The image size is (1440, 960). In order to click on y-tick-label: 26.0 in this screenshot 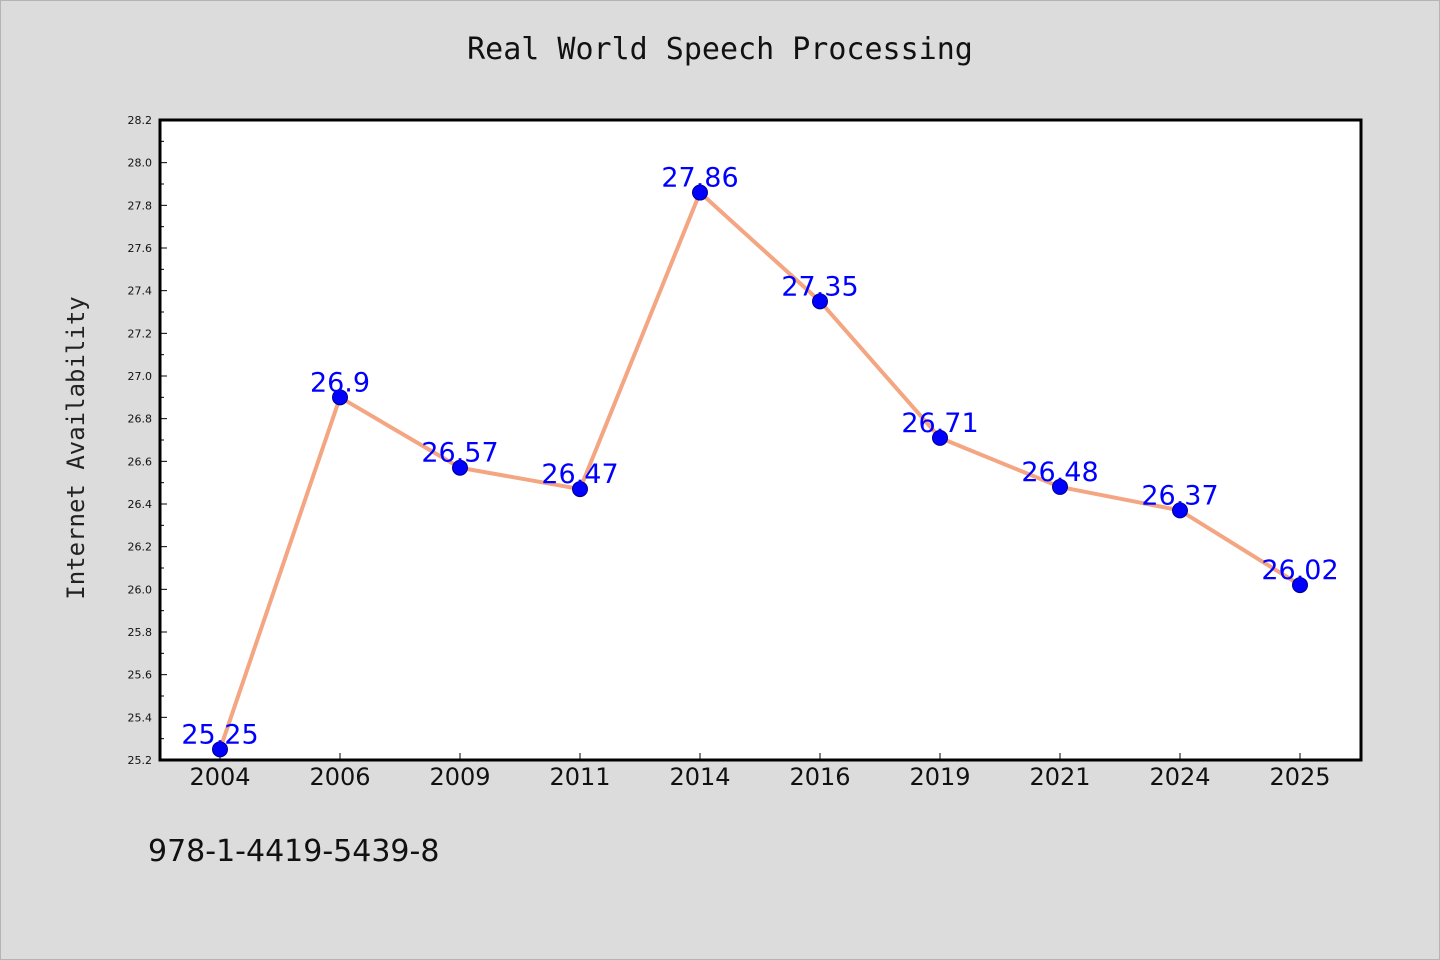, I will do `click(140, 589)`.